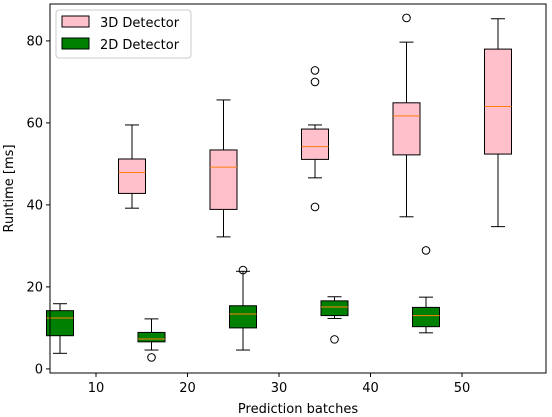 The image size is (552, 417). What do you see at coordinates (34, 287) in the screenshot?
I see `y-tick-label: 20` at bounding box center [34, 287].